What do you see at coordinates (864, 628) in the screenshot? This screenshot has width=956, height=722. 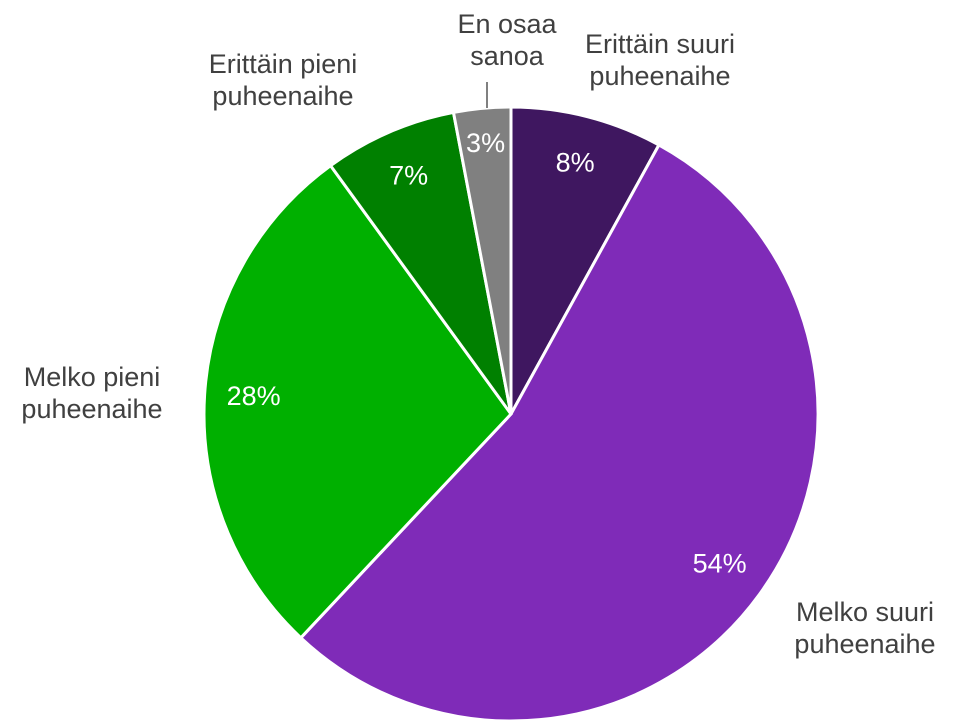 I see `category-label: Melko suuri puheenaihe` at bounding box center [864, 628].